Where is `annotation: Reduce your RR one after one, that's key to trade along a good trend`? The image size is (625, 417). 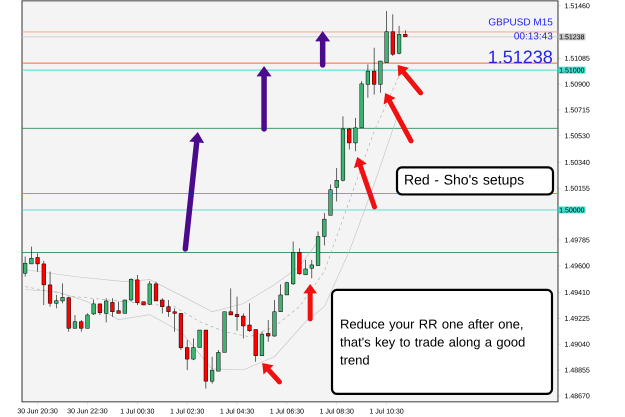
annotation: Reduce your RR one after one, that's key to trade along a good trend is located at coordinates (432, 342).